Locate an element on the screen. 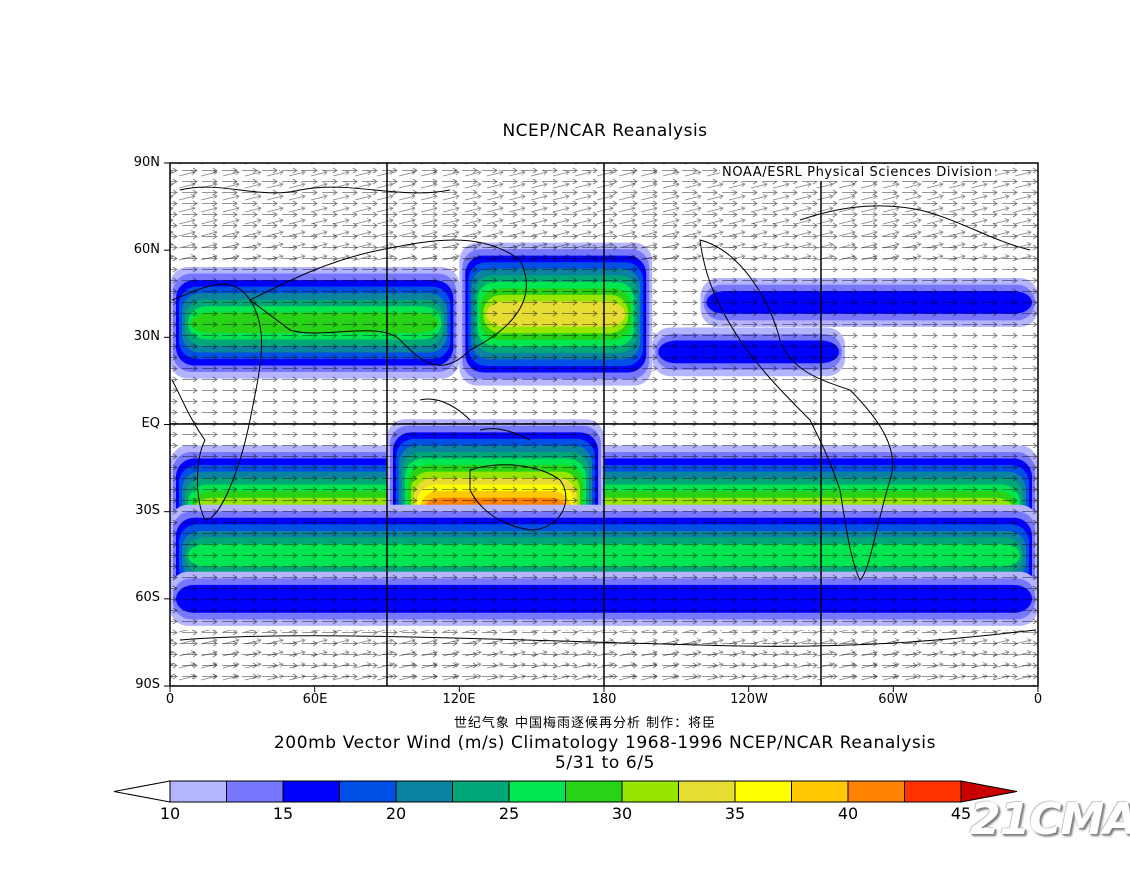  x-label-120w: 120W is located at coordinates (749, 699).